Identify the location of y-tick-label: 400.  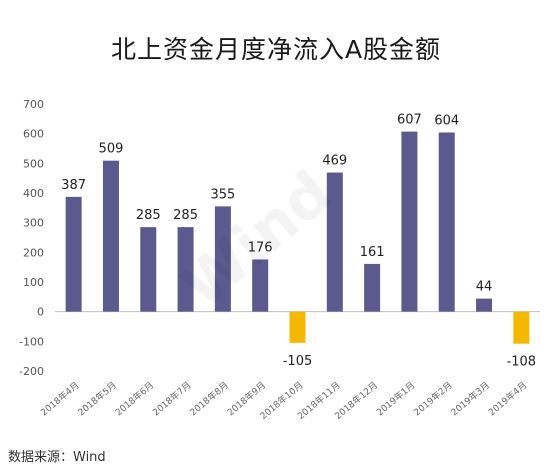
(33, 193).